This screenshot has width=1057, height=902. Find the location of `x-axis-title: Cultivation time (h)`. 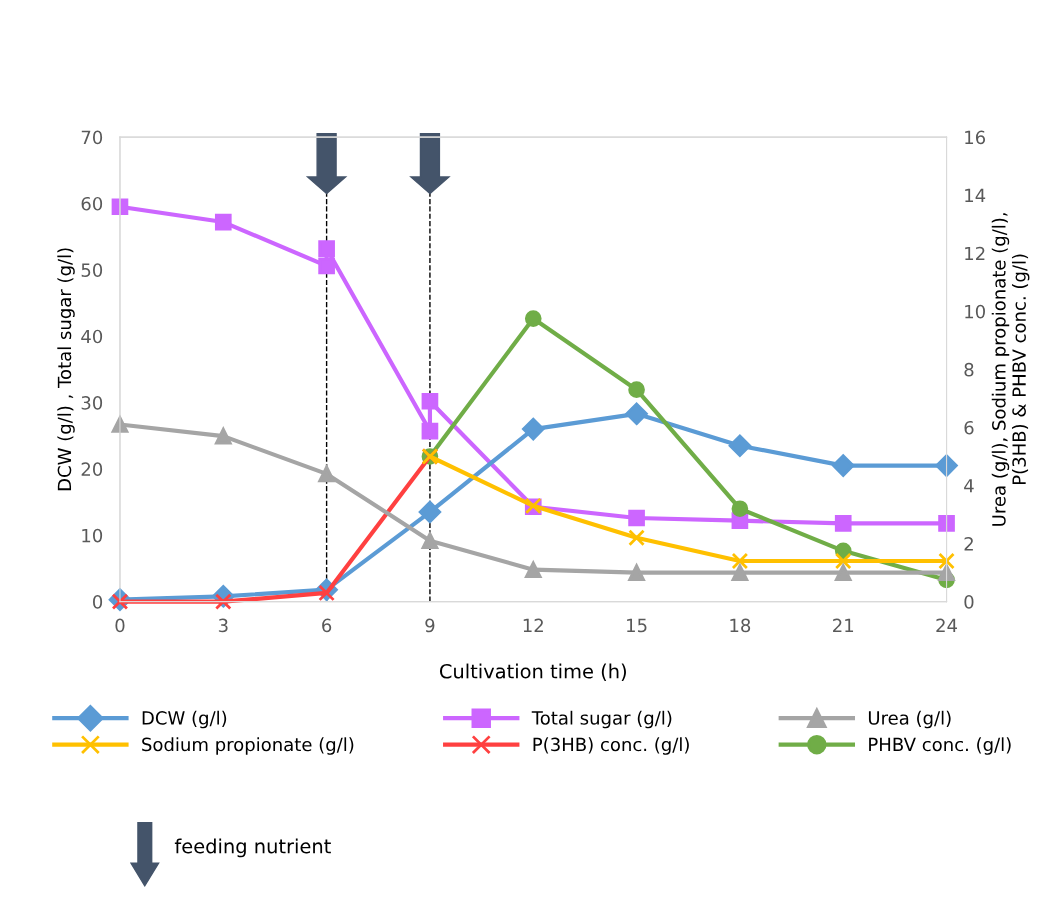

x-axis-title: Cultivation time (h) is located at coordinates (532, 672).